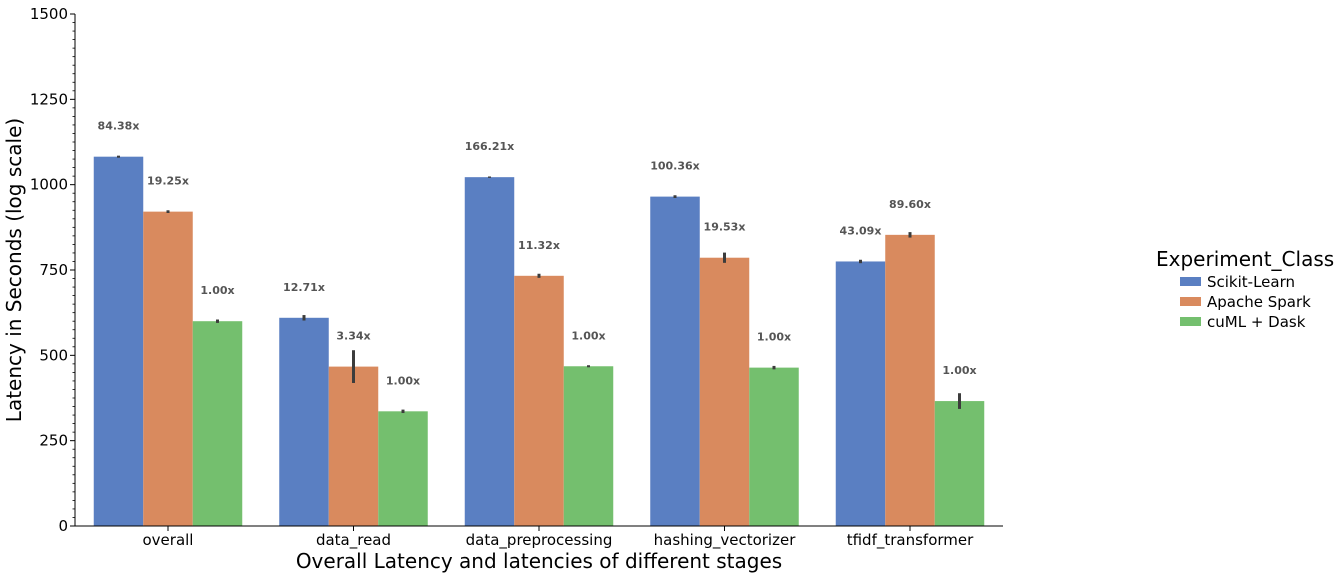  Describe the element at coordinates (353, 540) in the screenshot. I see `x-tick-label: data_read` at that location.